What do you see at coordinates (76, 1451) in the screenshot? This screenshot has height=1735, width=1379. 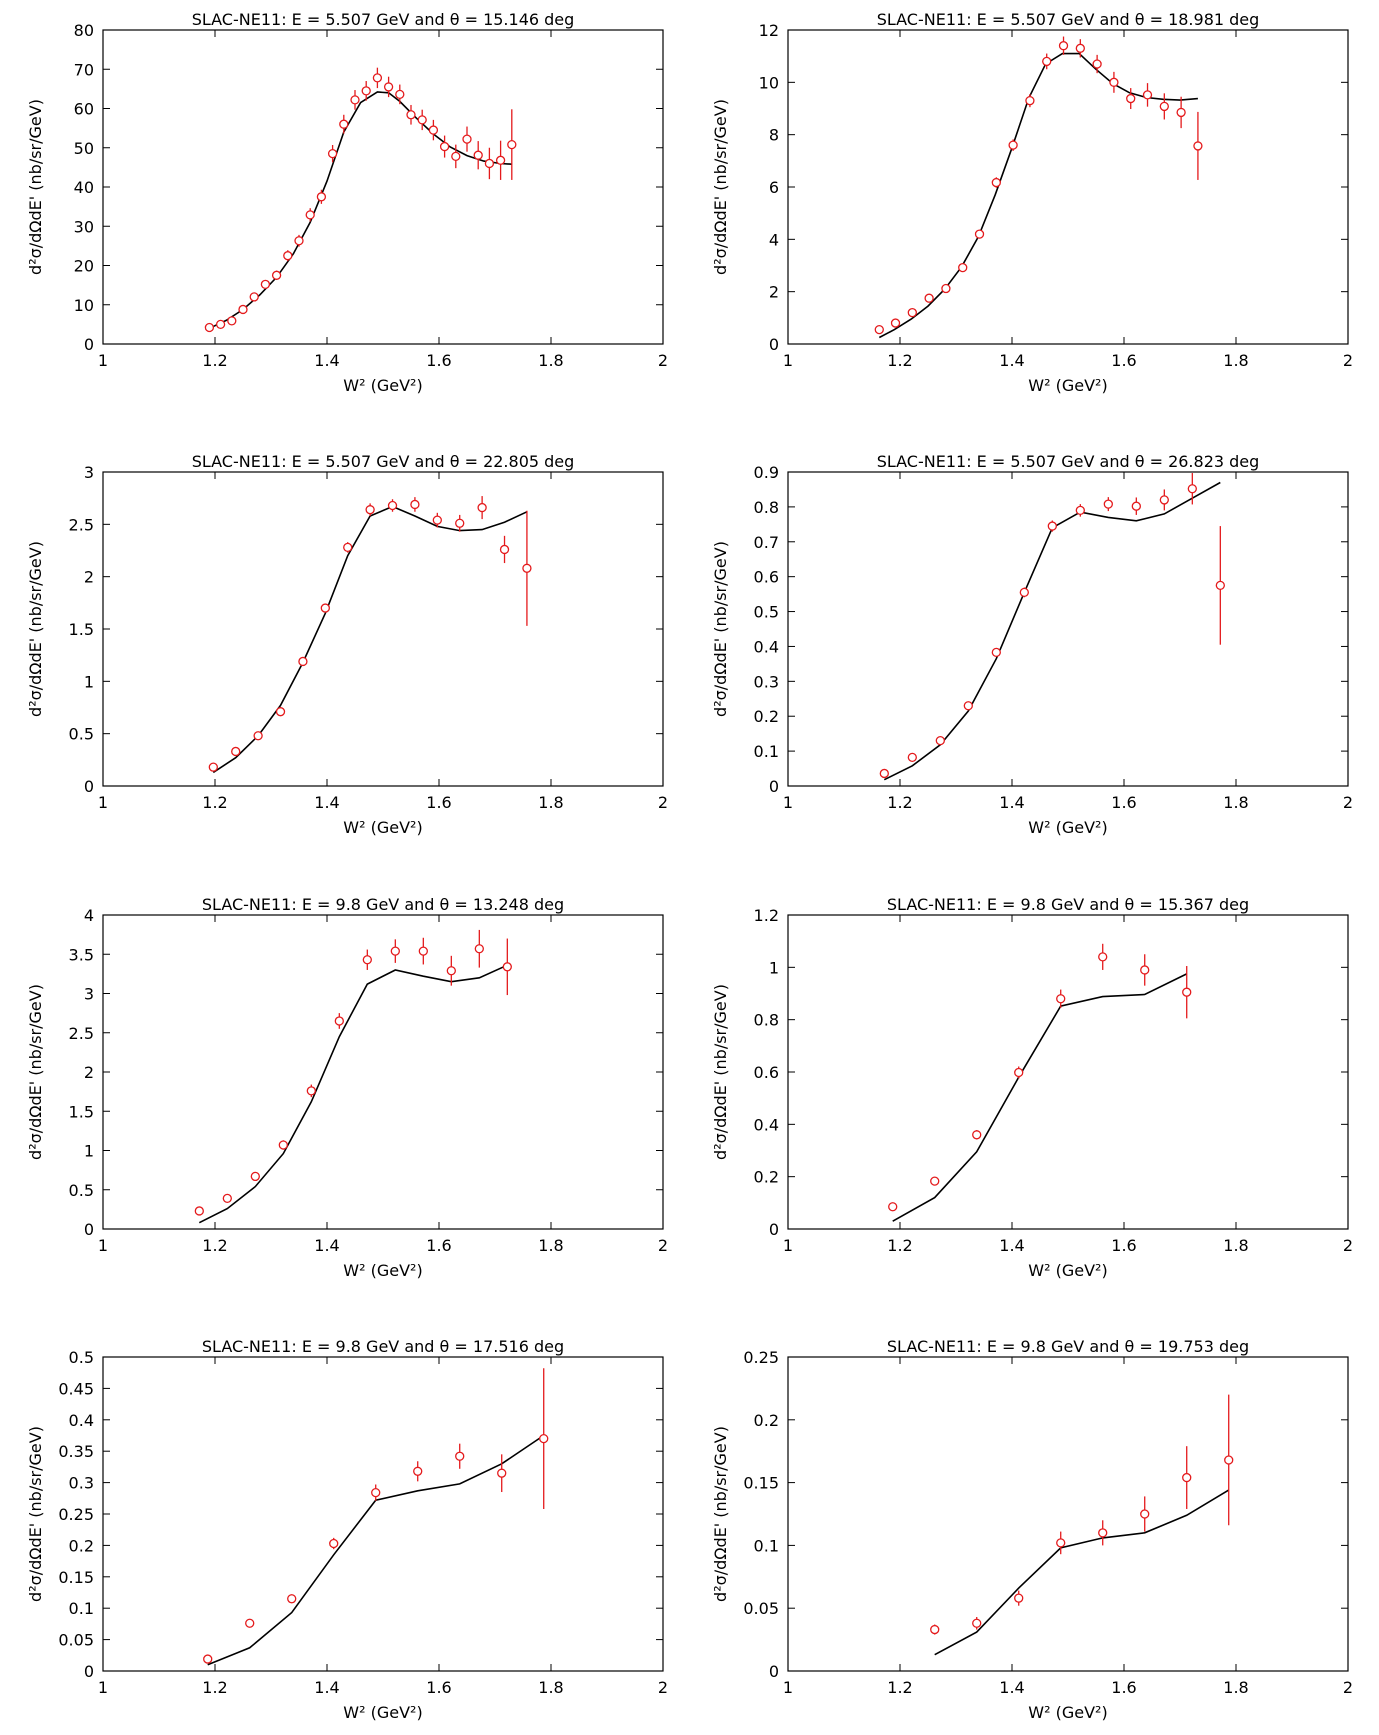 I see `y-tick-label: 0.35` at bounding box center [76, 1451].